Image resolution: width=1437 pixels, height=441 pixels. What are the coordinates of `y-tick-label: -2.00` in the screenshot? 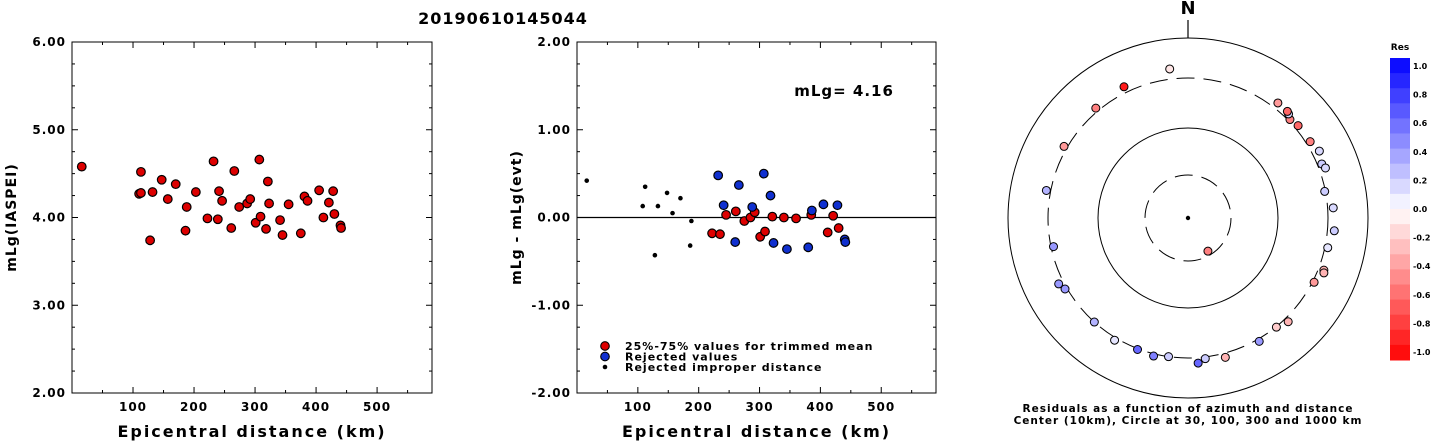 It's located at (551, 393).